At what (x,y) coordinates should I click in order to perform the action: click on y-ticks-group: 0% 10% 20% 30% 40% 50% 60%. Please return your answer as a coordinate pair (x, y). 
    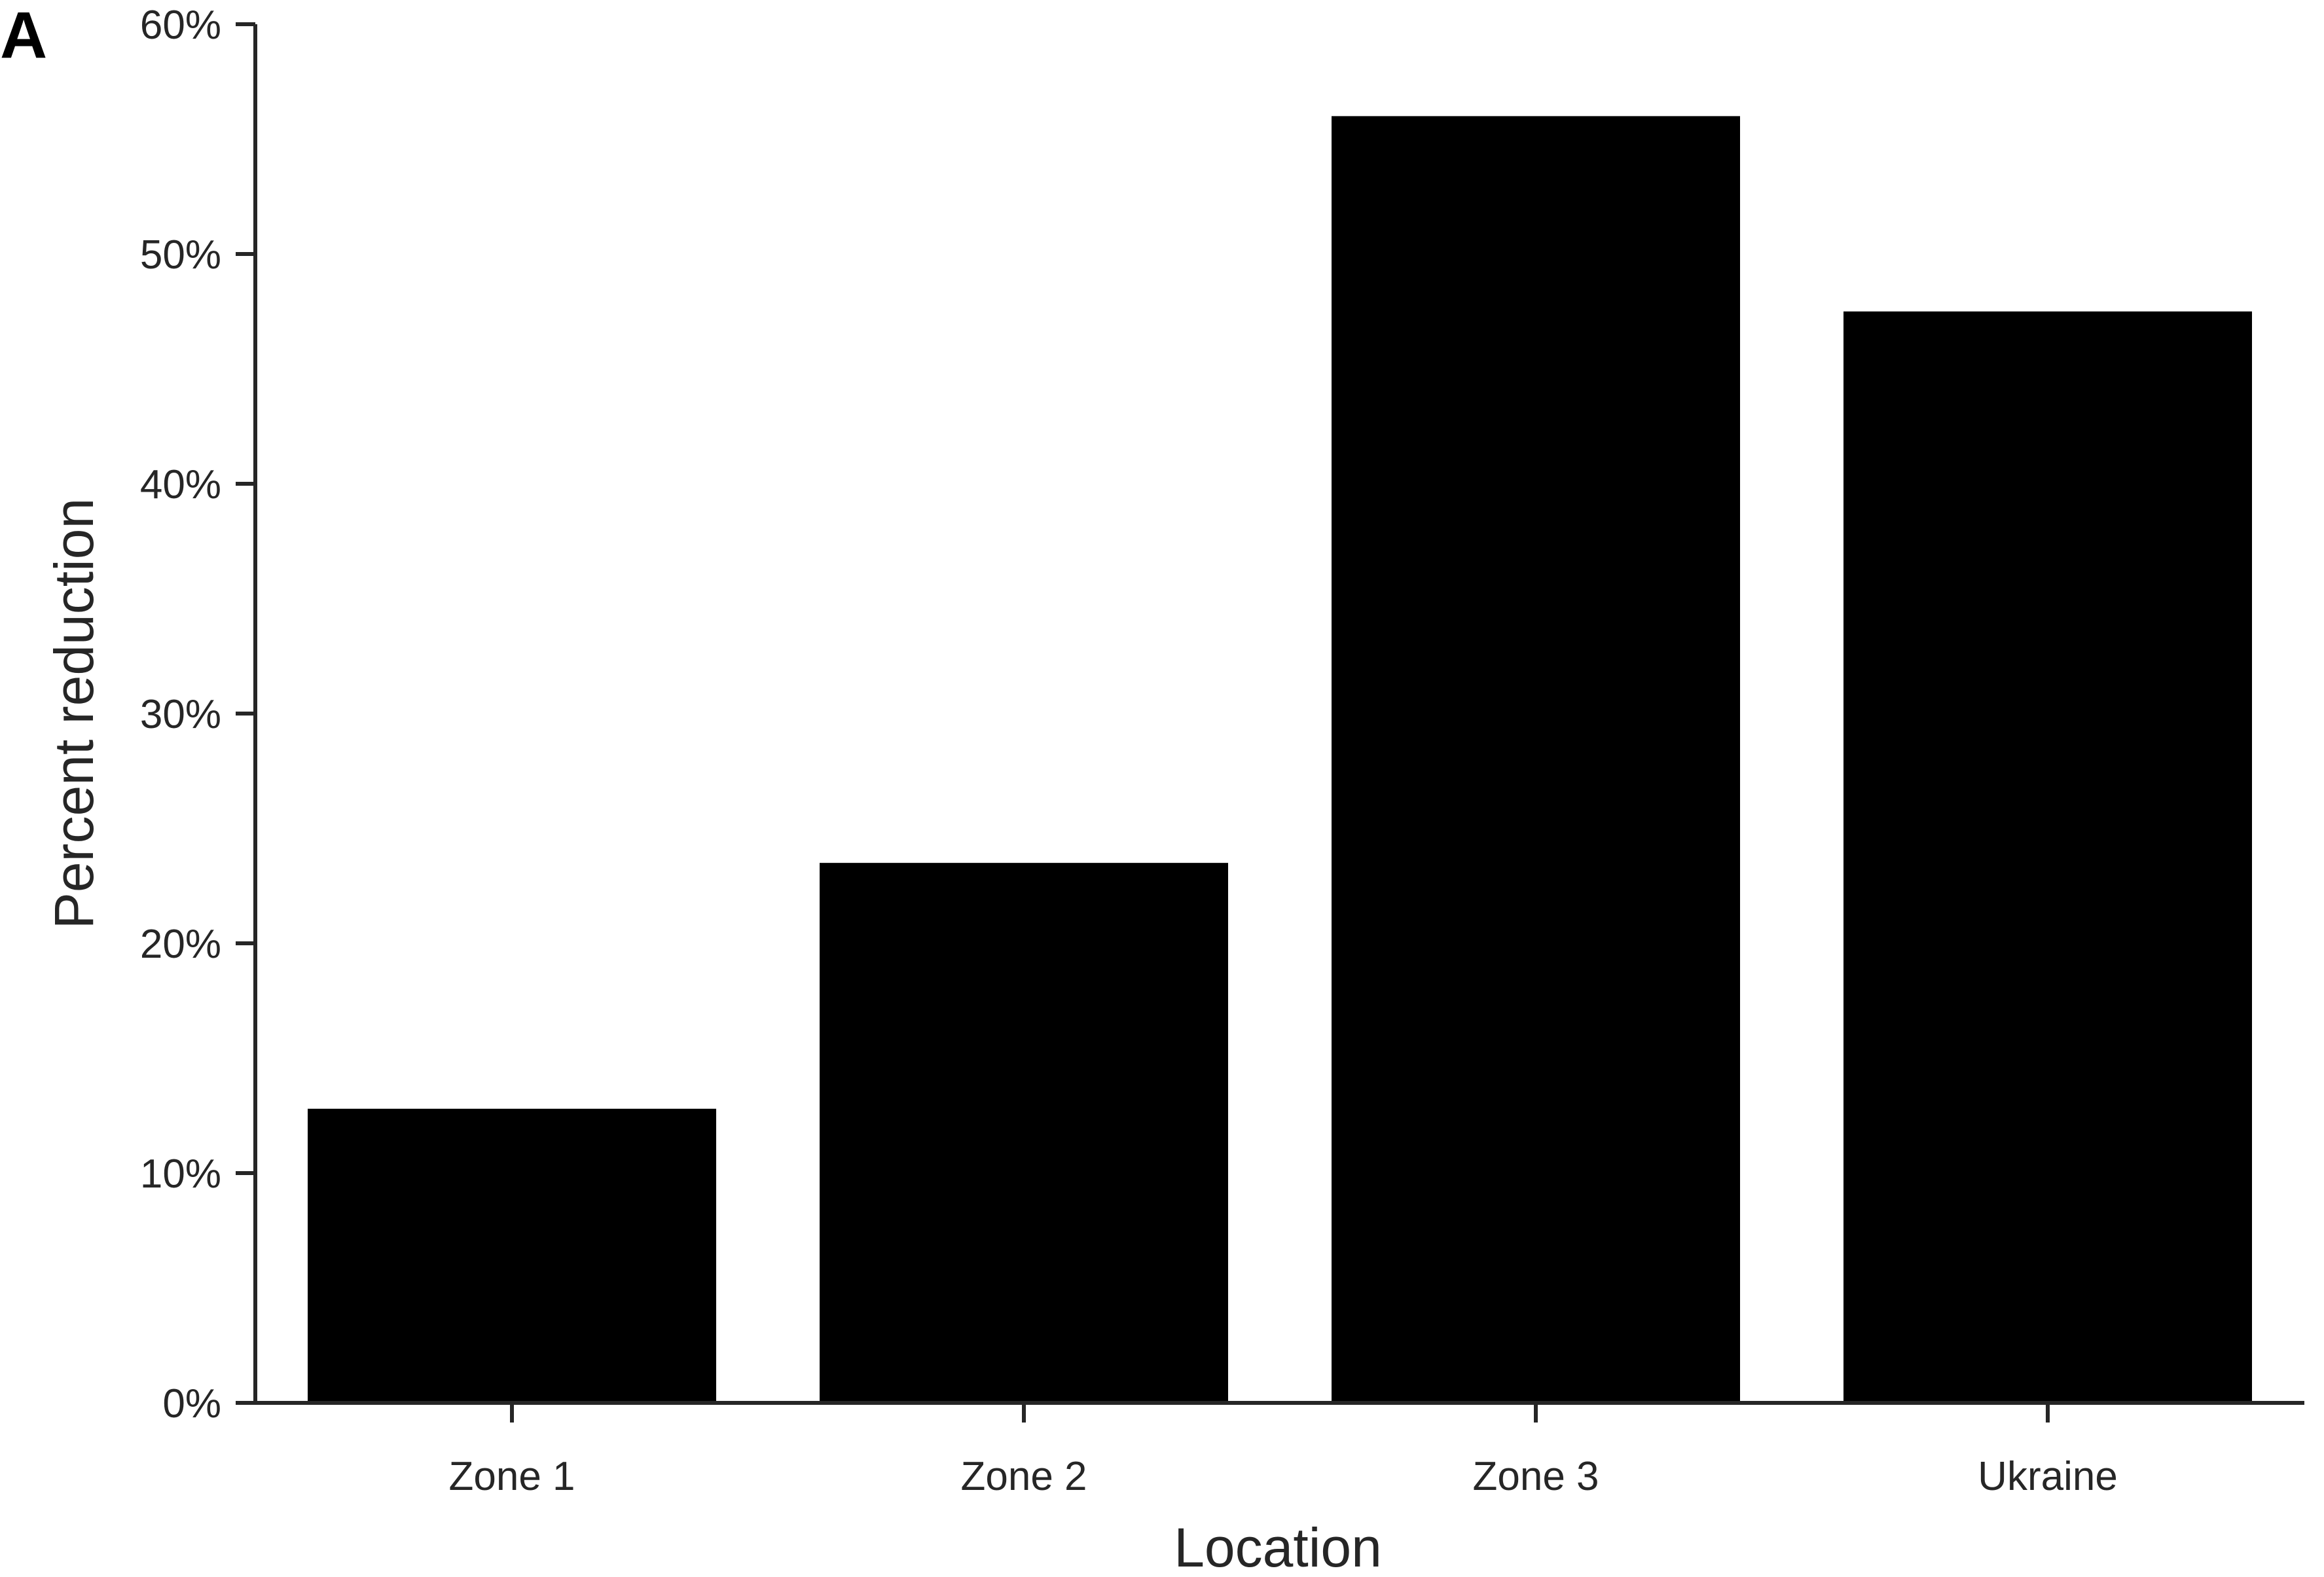
    Looking at the image, I should click on (197, 714).